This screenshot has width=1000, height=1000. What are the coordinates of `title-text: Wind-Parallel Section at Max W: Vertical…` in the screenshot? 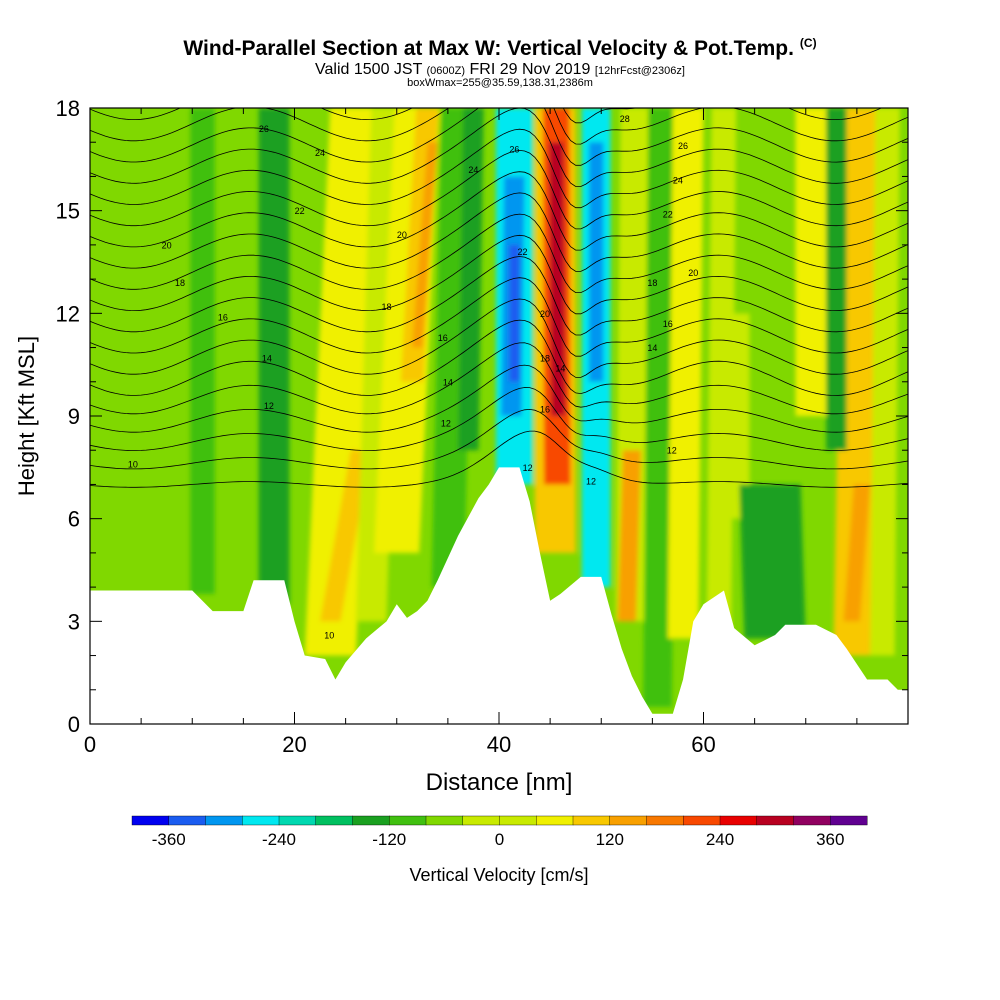 It's located at (488, 48).